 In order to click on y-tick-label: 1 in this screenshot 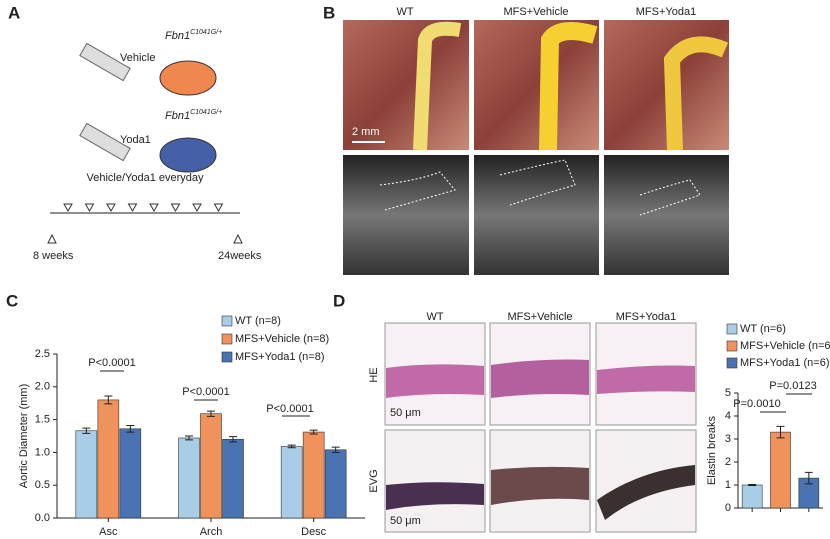, I will do `click(728, 485)`.